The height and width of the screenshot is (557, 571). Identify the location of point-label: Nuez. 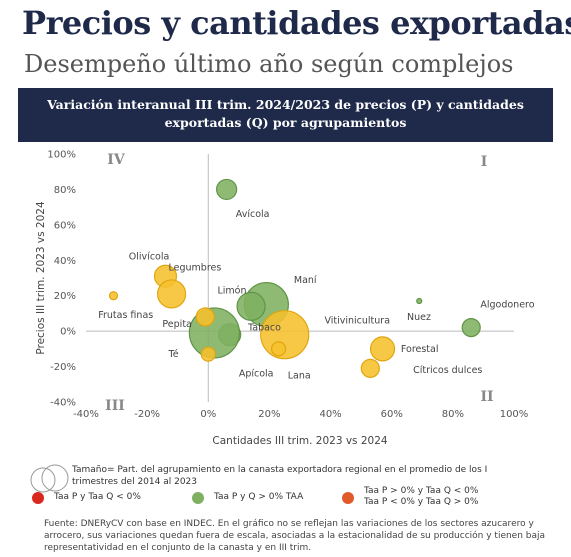
(419, 317).